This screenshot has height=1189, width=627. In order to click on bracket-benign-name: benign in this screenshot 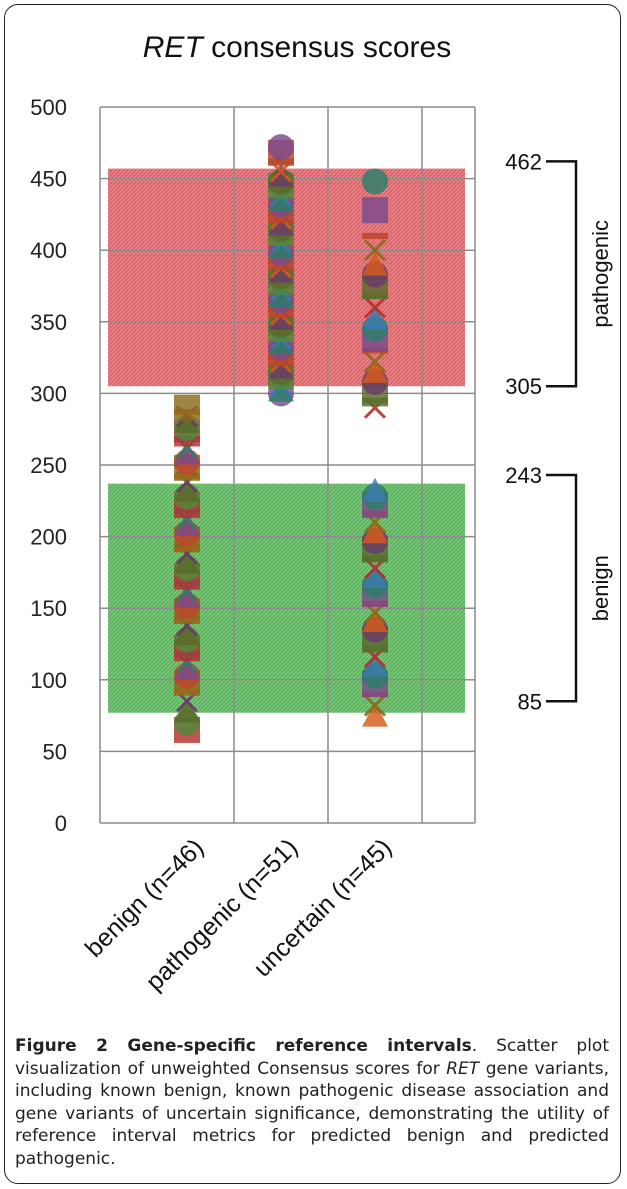, I will do `click(600, 588)`.